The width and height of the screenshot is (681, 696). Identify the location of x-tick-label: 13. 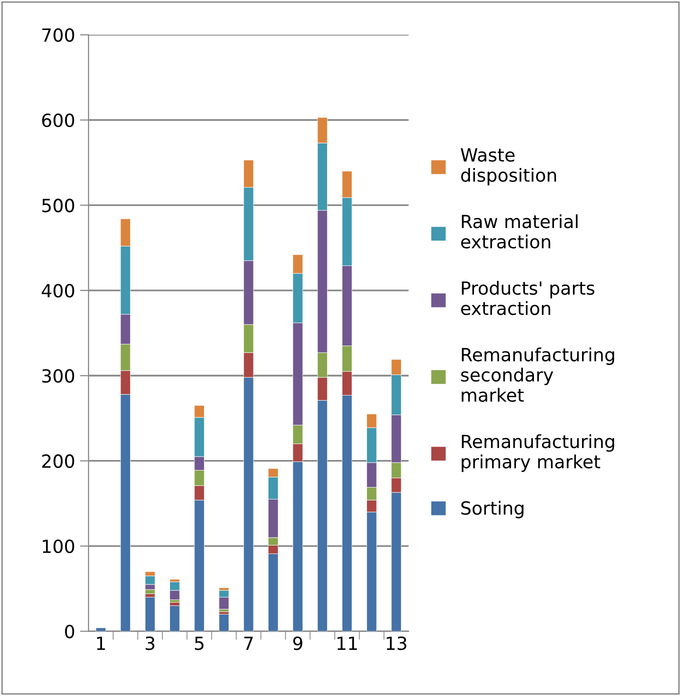
(396, 643).